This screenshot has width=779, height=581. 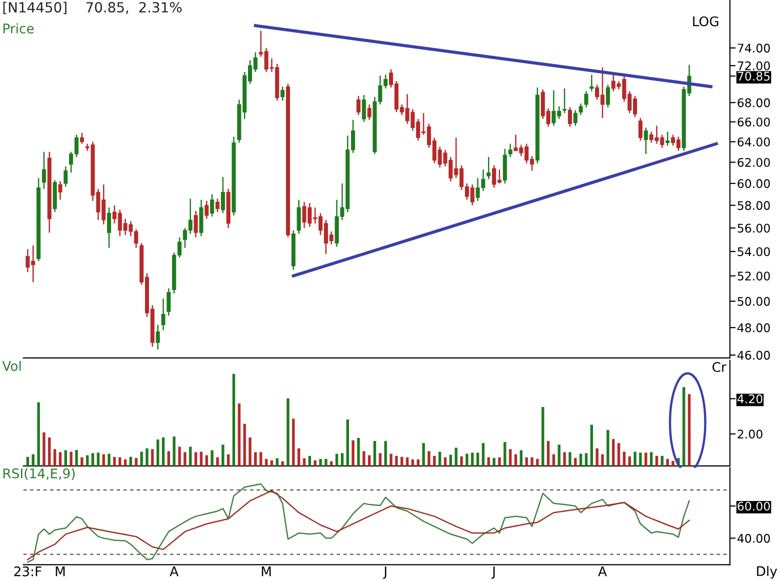 What do you see at coordinates (39, 474) in the screenshot?
I see `y-axis-title: RSI(14,E,9)` at bounding box center [39, 474].